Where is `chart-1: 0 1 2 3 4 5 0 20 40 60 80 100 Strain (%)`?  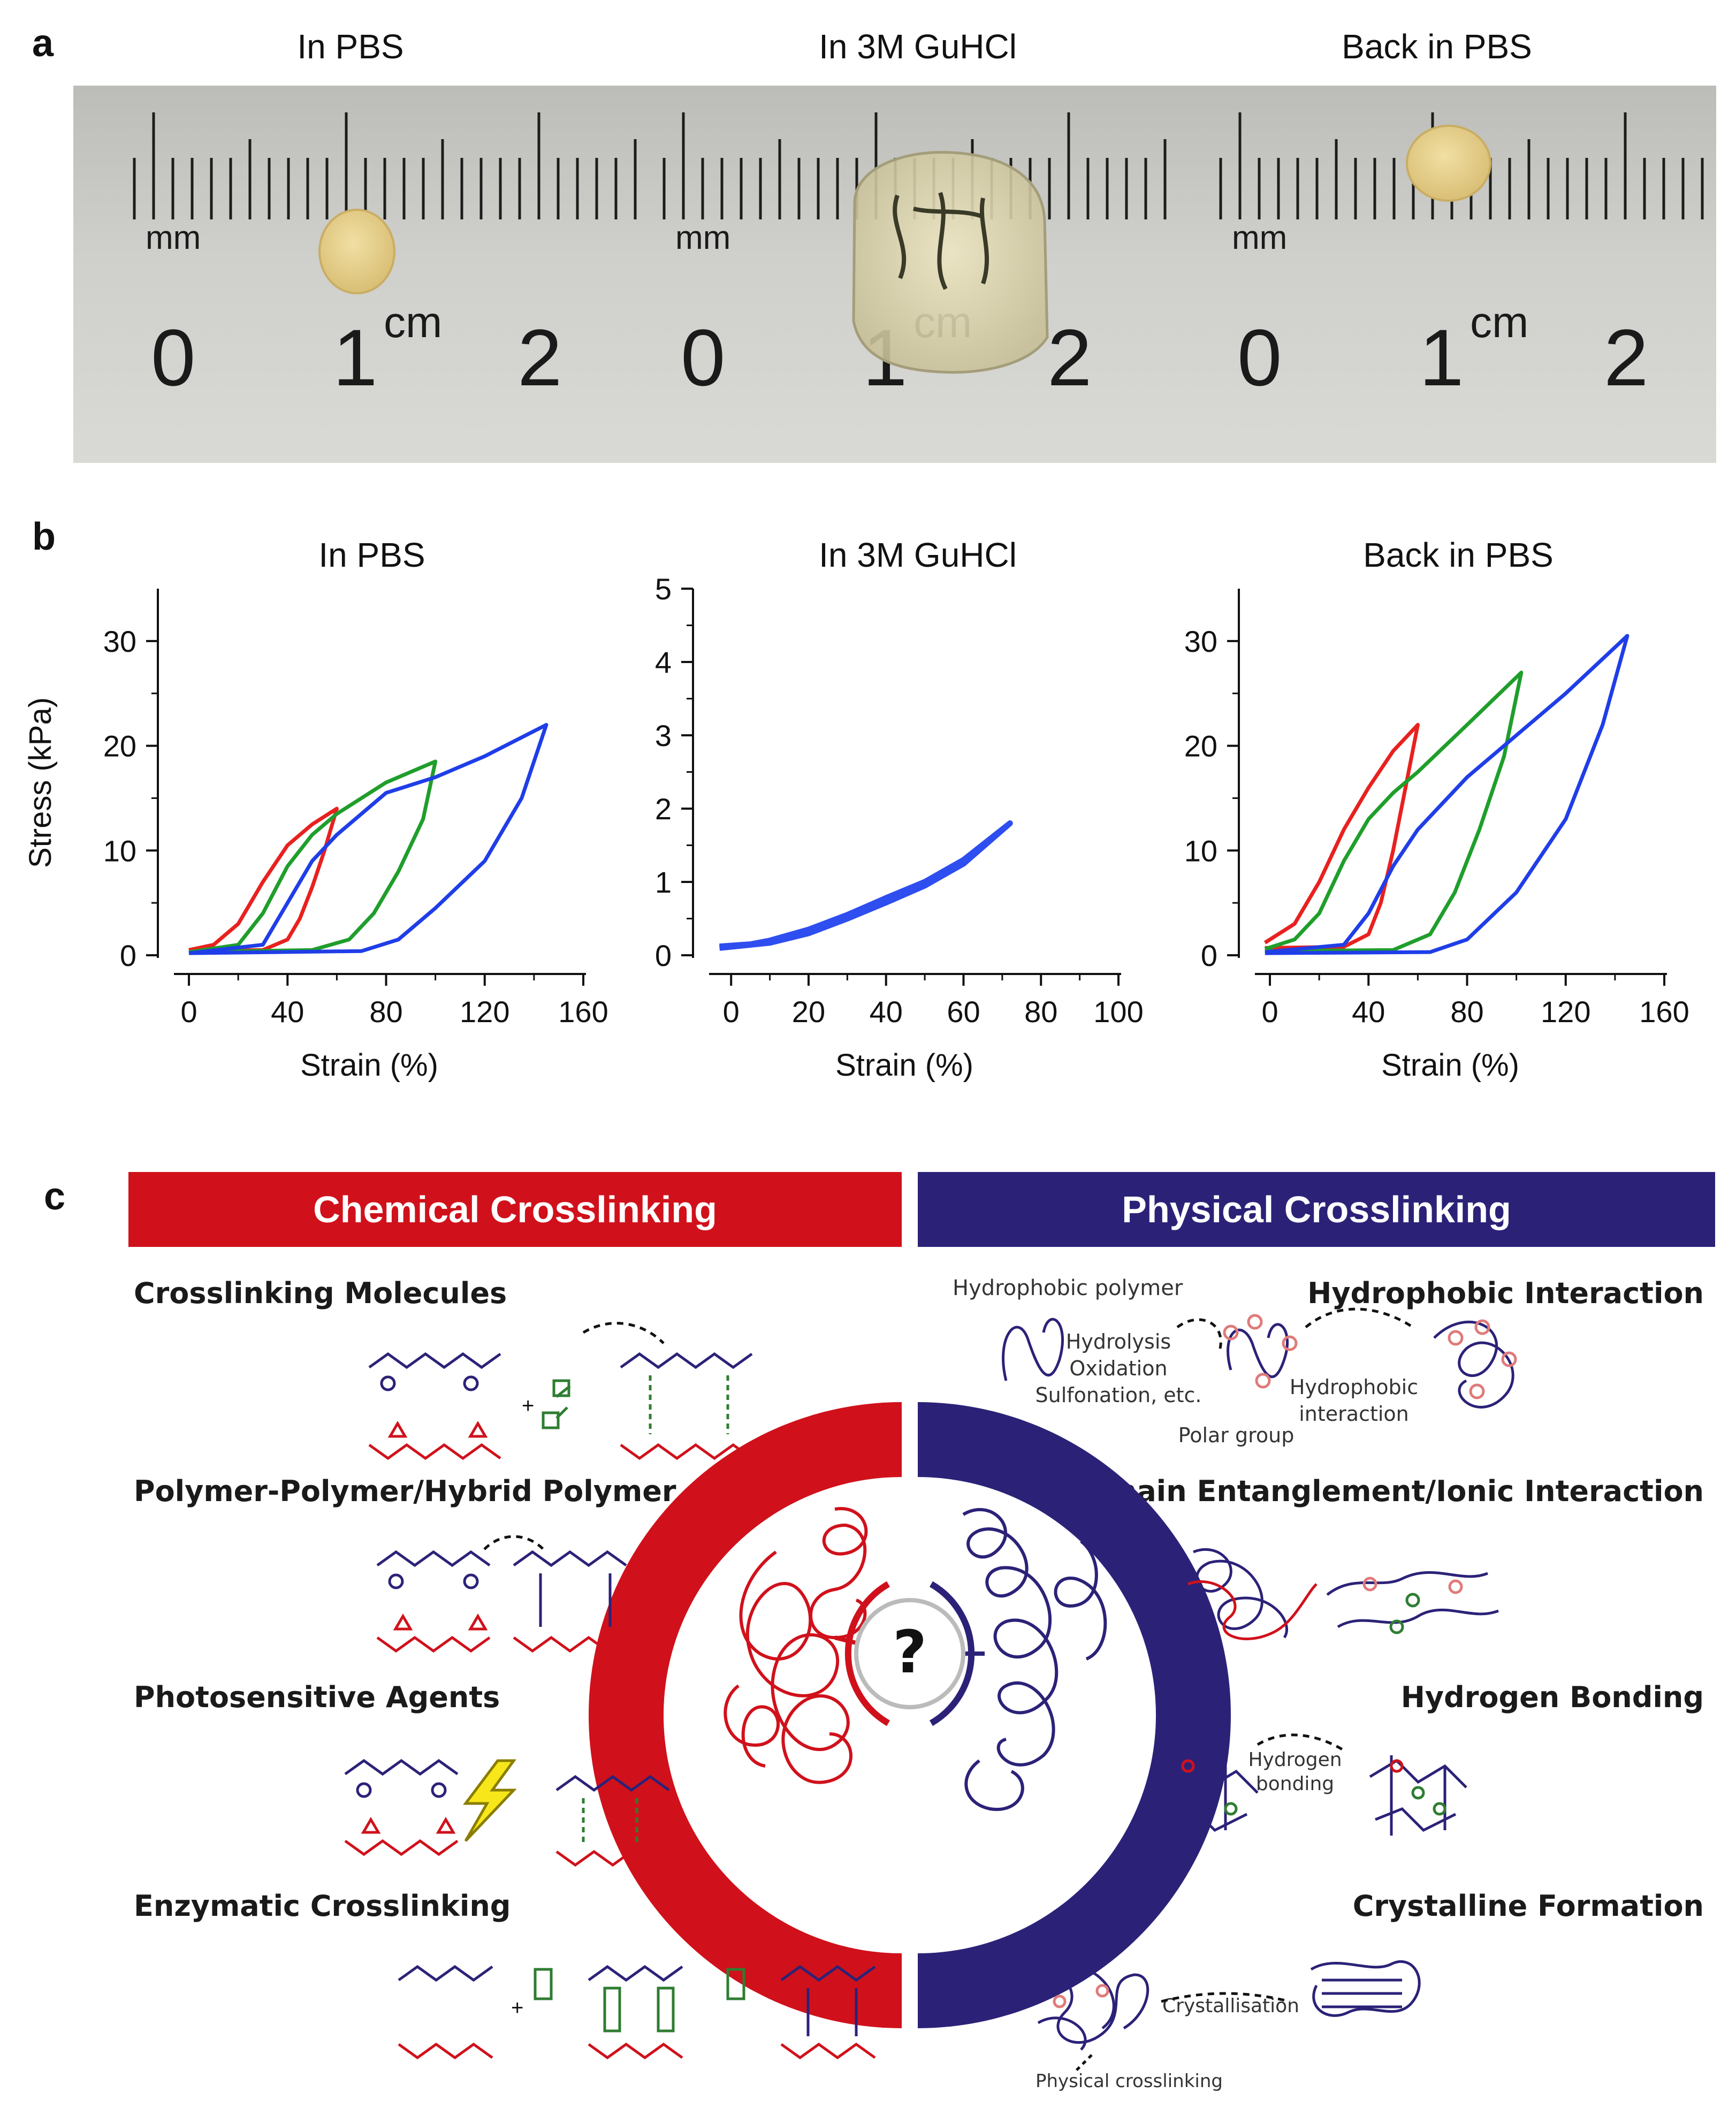
chart-1: 0 1 2 3 4 5 0 20 40 60 80 100 Strain (%) is located at coordinates (899, 828).